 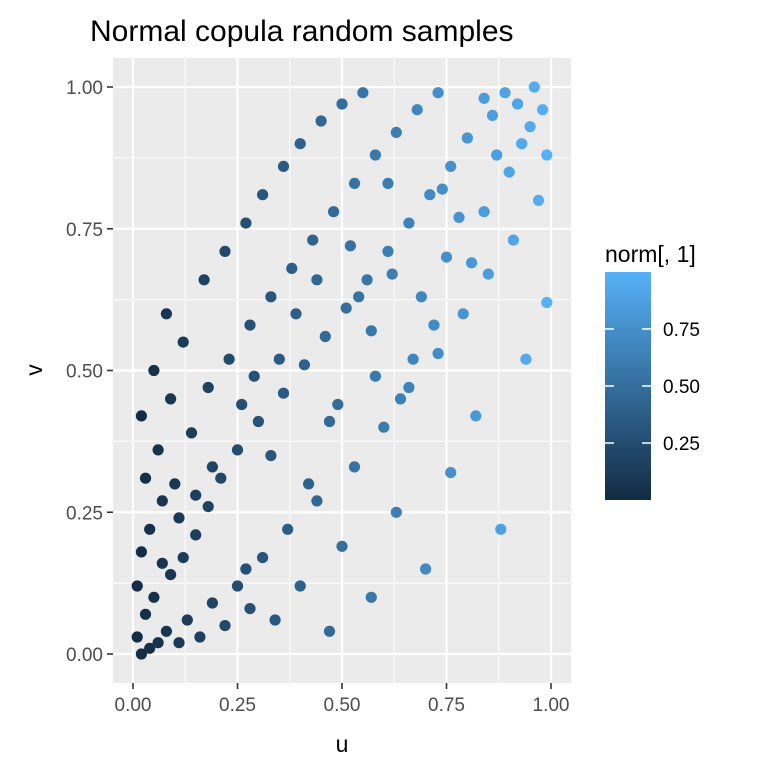 I want to click on legend-breaks: 0.25 0.50 0.75, so click(x=652, y=387).